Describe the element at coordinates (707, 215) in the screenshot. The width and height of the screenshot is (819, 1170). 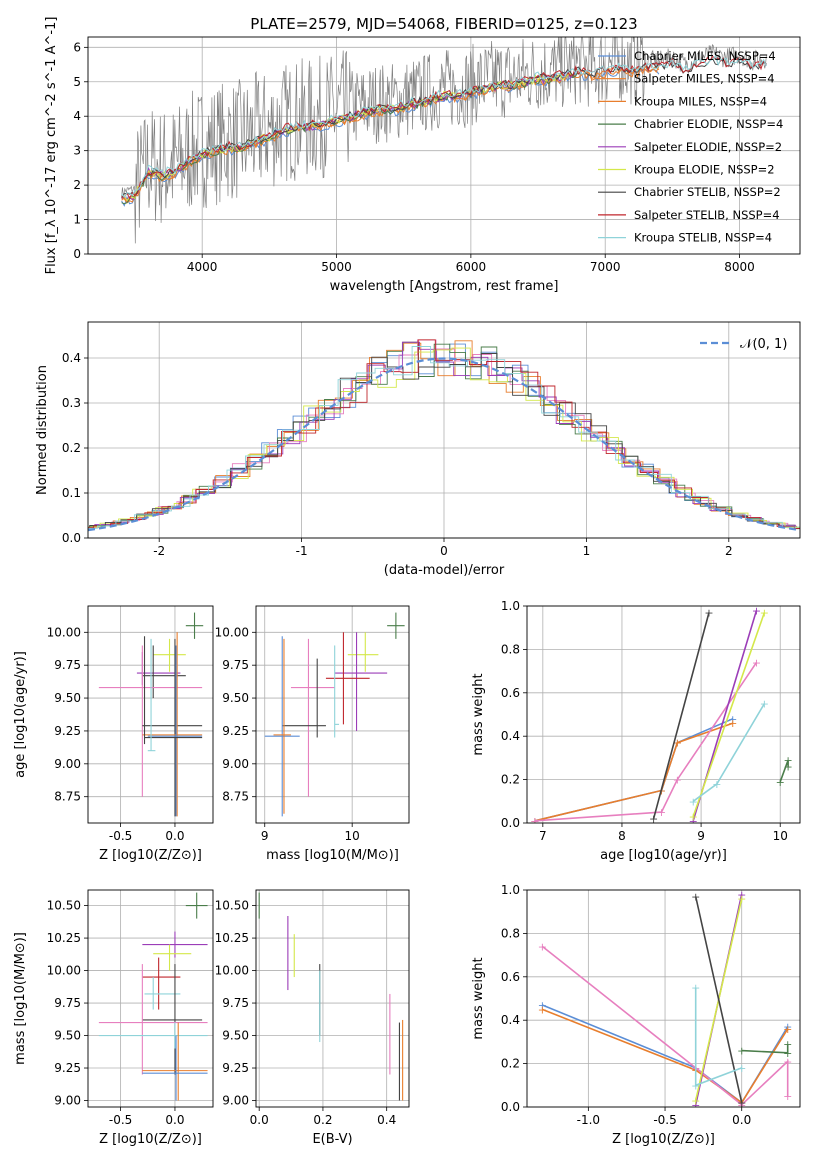
I see `legend-label: Salpeter STELIB, NSSP=4` at that location.